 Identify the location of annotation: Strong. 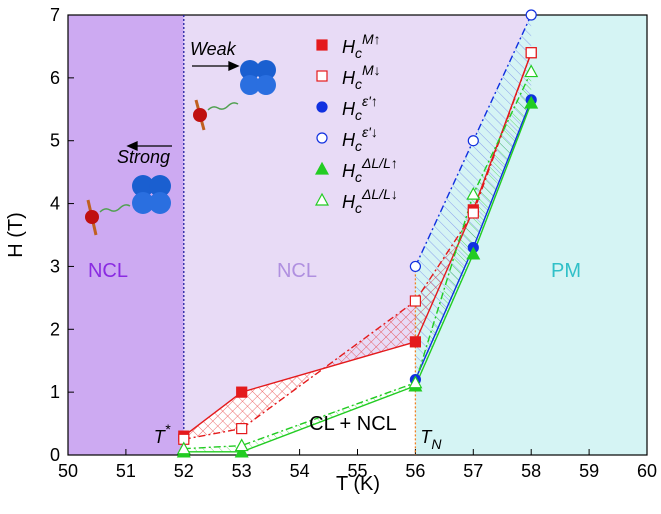
(143, 157).